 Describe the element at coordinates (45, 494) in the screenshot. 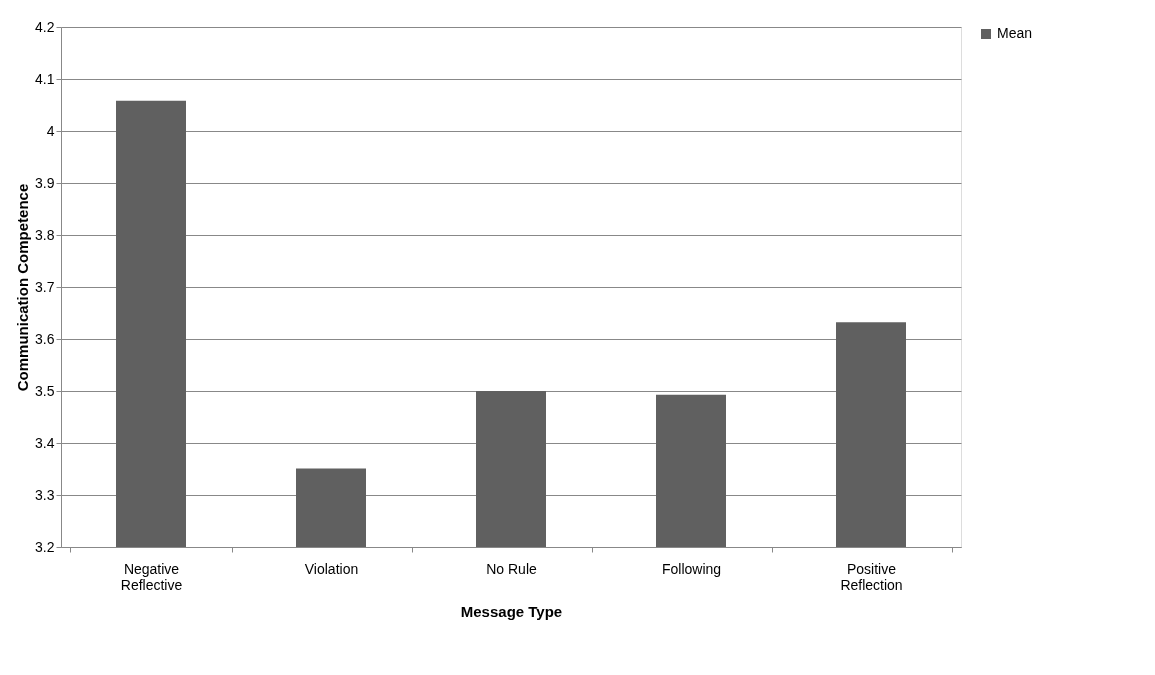

I see `y-tick-label: 3.3` at that location.